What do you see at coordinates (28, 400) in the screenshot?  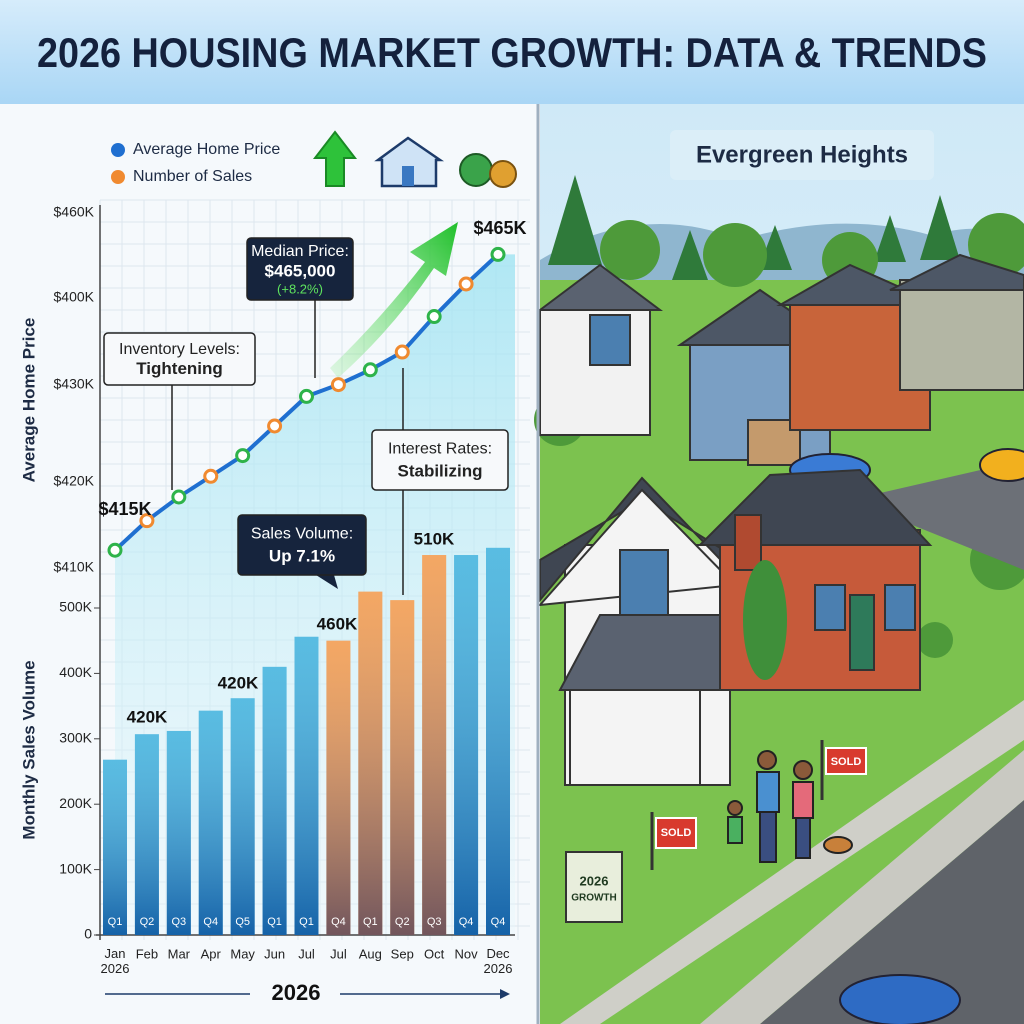 I see `y2-title: Average Home Price` at bounding box center [28, 400].